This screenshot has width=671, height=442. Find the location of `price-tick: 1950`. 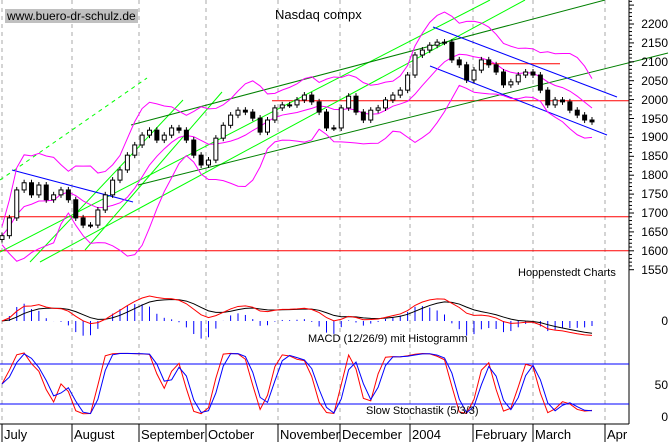

price-tick: 1950 is located at coordinates (654, 118).